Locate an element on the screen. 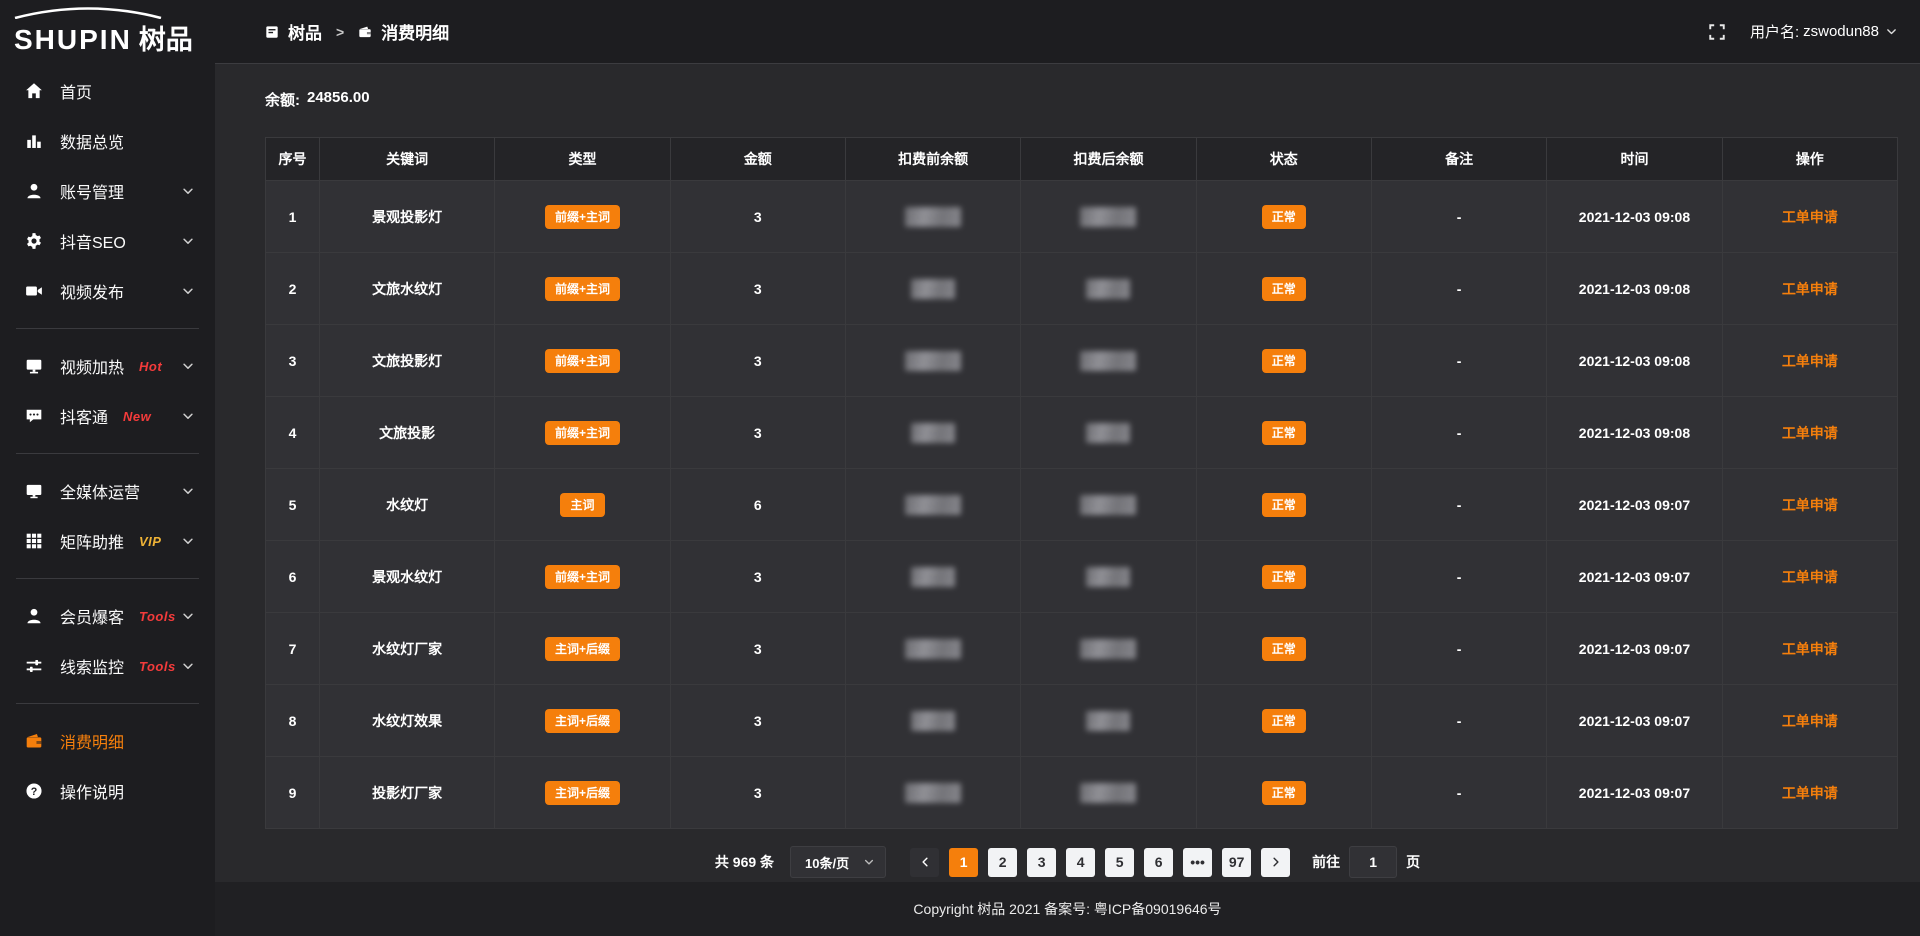  pagination-total: 共 969 条 is located at coordinates (744, 862).